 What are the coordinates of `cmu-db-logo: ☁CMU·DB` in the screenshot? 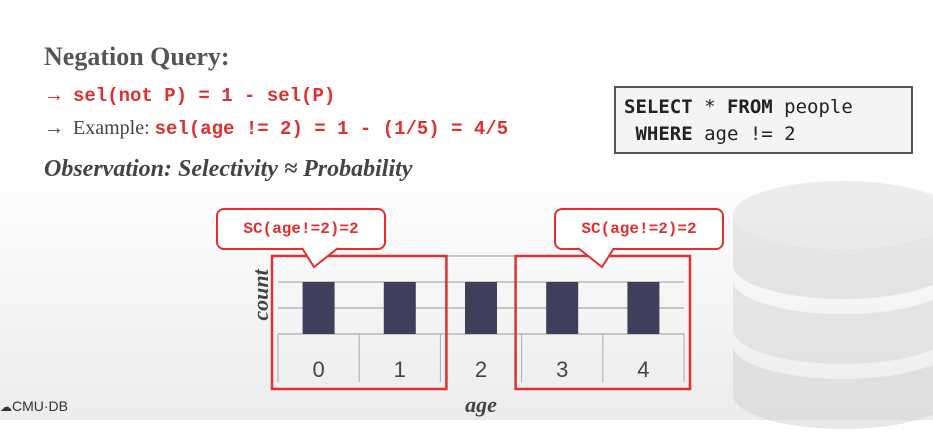 It's located at (34, 406).